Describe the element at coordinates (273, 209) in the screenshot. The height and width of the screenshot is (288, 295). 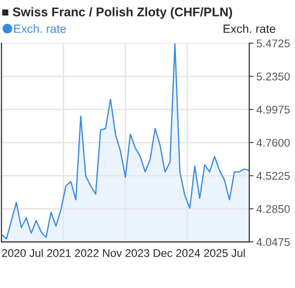
I see `y-tick-label: 4.2850` at that location.